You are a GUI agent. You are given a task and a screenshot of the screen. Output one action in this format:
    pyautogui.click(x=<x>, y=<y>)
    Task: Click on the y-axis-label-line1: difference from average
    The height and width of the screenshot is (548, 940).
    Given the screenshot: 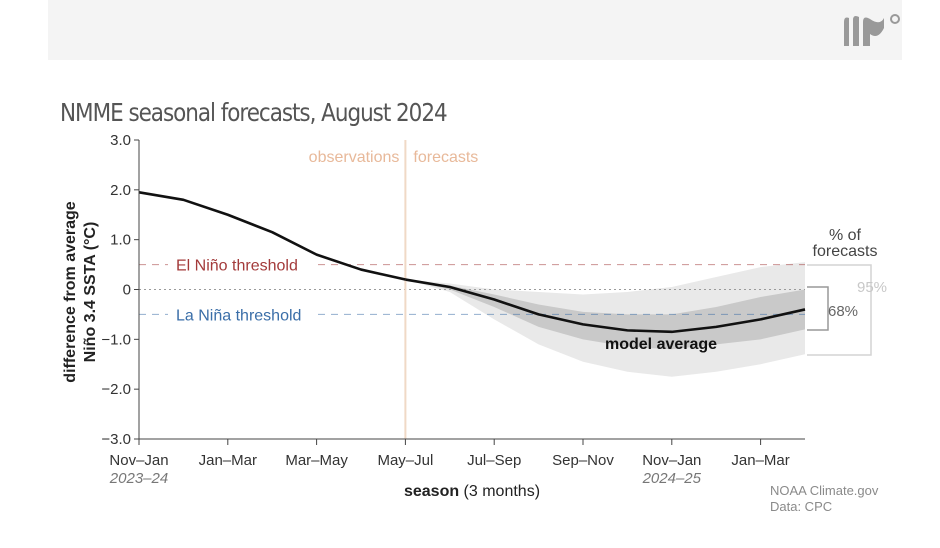 What is the action you would take?
    pyautogui.click(x=70, y=292)
    